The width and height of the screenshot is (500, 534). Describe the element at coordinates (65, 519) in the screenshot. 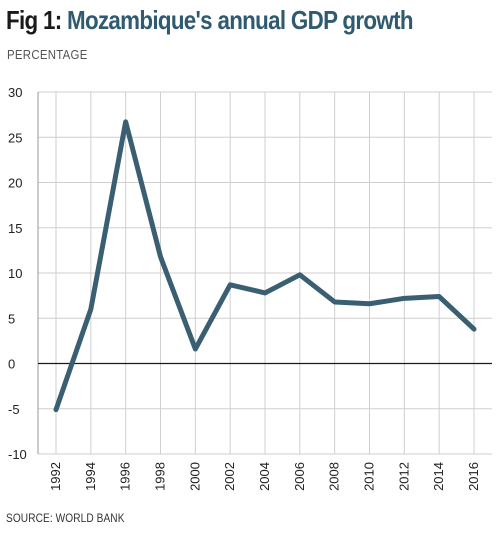

I see `source-note: SOURCE: WORLD BANK` at that location.